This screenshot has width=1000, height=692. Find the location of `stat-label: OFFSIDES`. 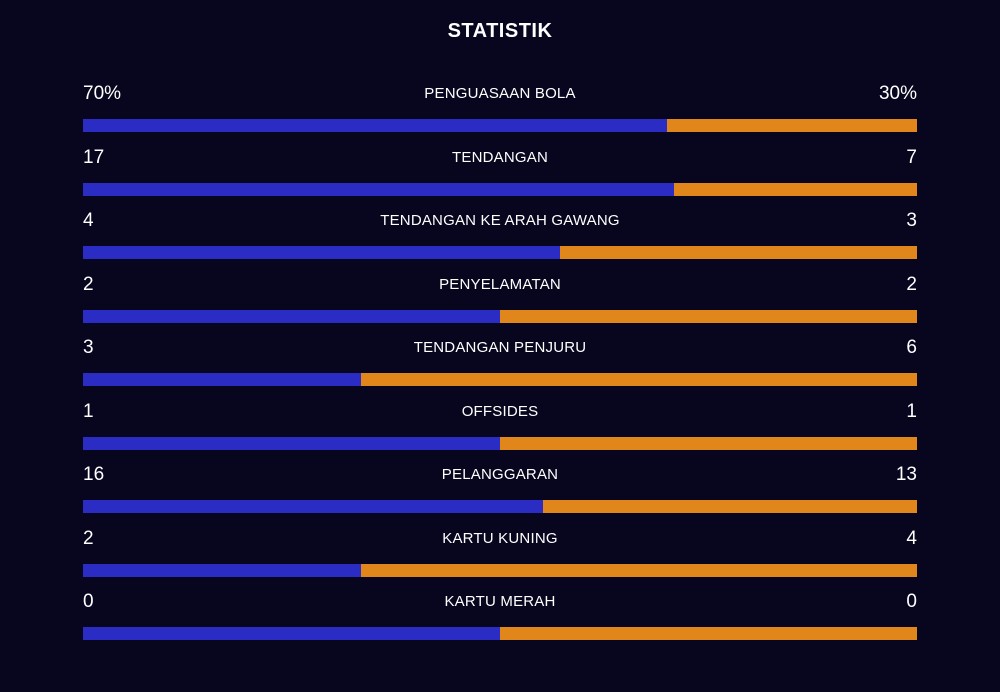

stat-label: OFFSIDES is located at coordinates (500, 411).